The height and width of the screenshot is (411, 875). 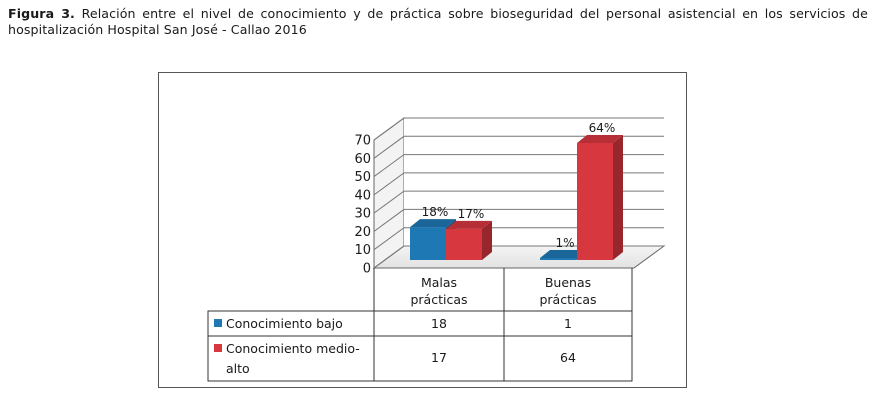 What do you see at coordinates (469, 240) in the screenshot?
I see `bar-medio-alto-malas` at bounding box center [469, 240].